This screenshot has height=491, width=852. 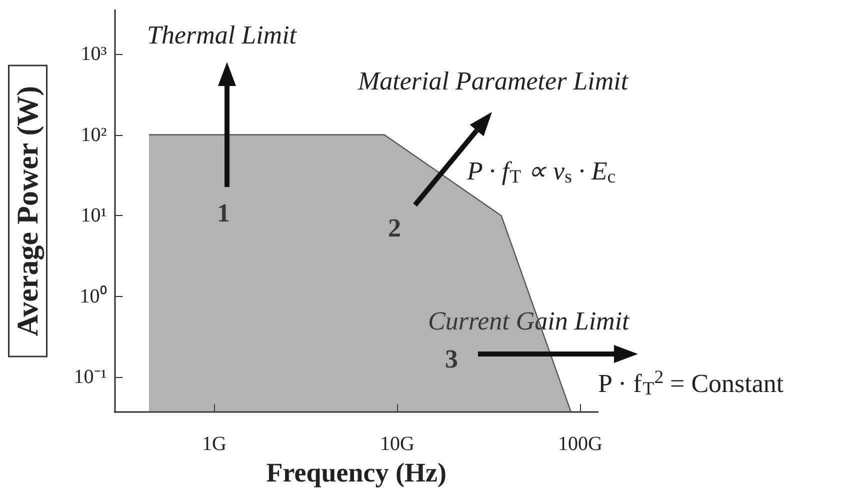 I want to click on x-tick-label: 100G, so click(x=580, y=444).